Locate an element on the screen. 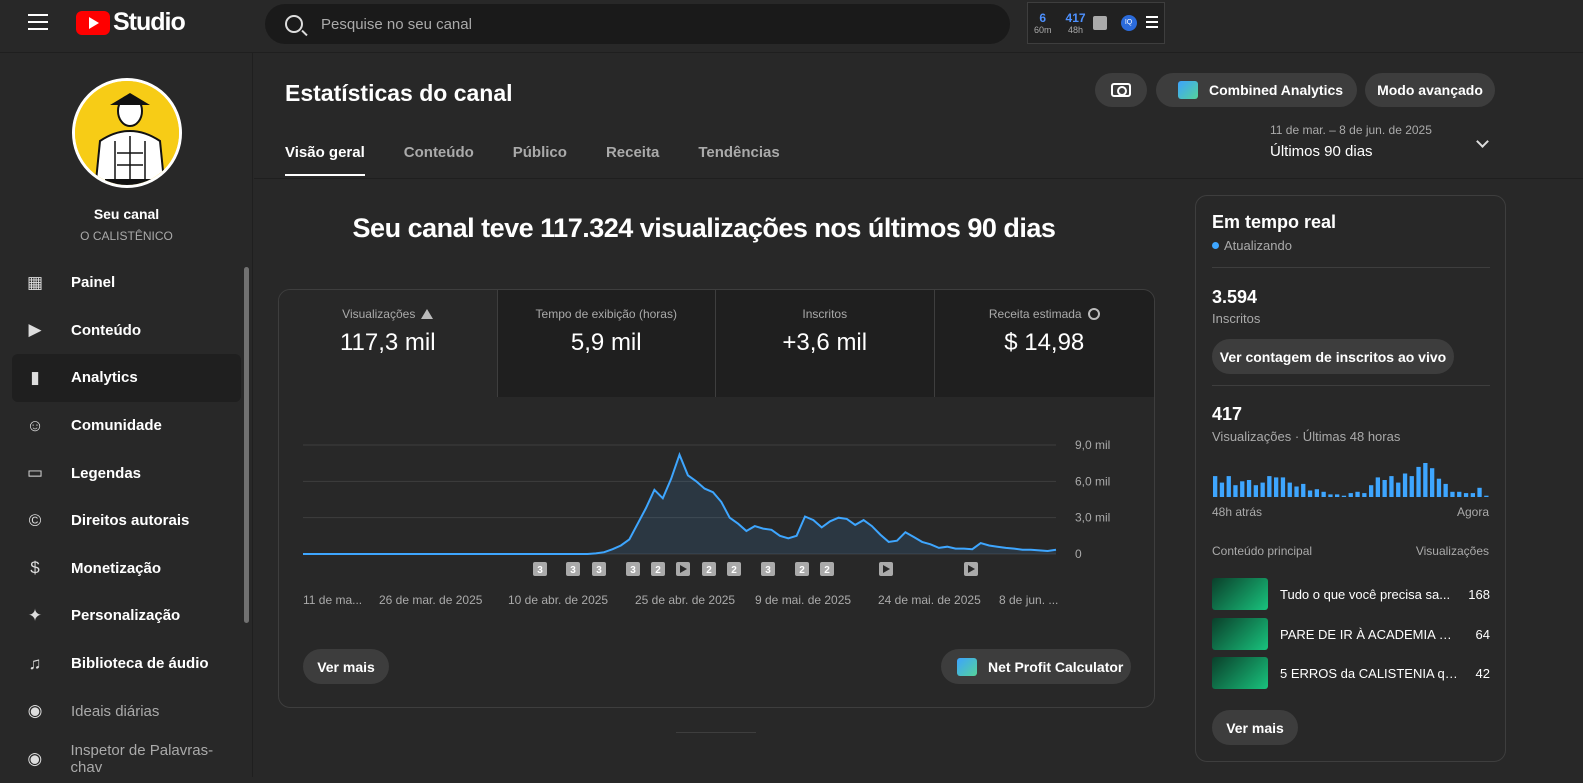 The image size is (1583, 783). sidebar-item-monetiza-o: $ Monetização is located at coordinates (126, 569).